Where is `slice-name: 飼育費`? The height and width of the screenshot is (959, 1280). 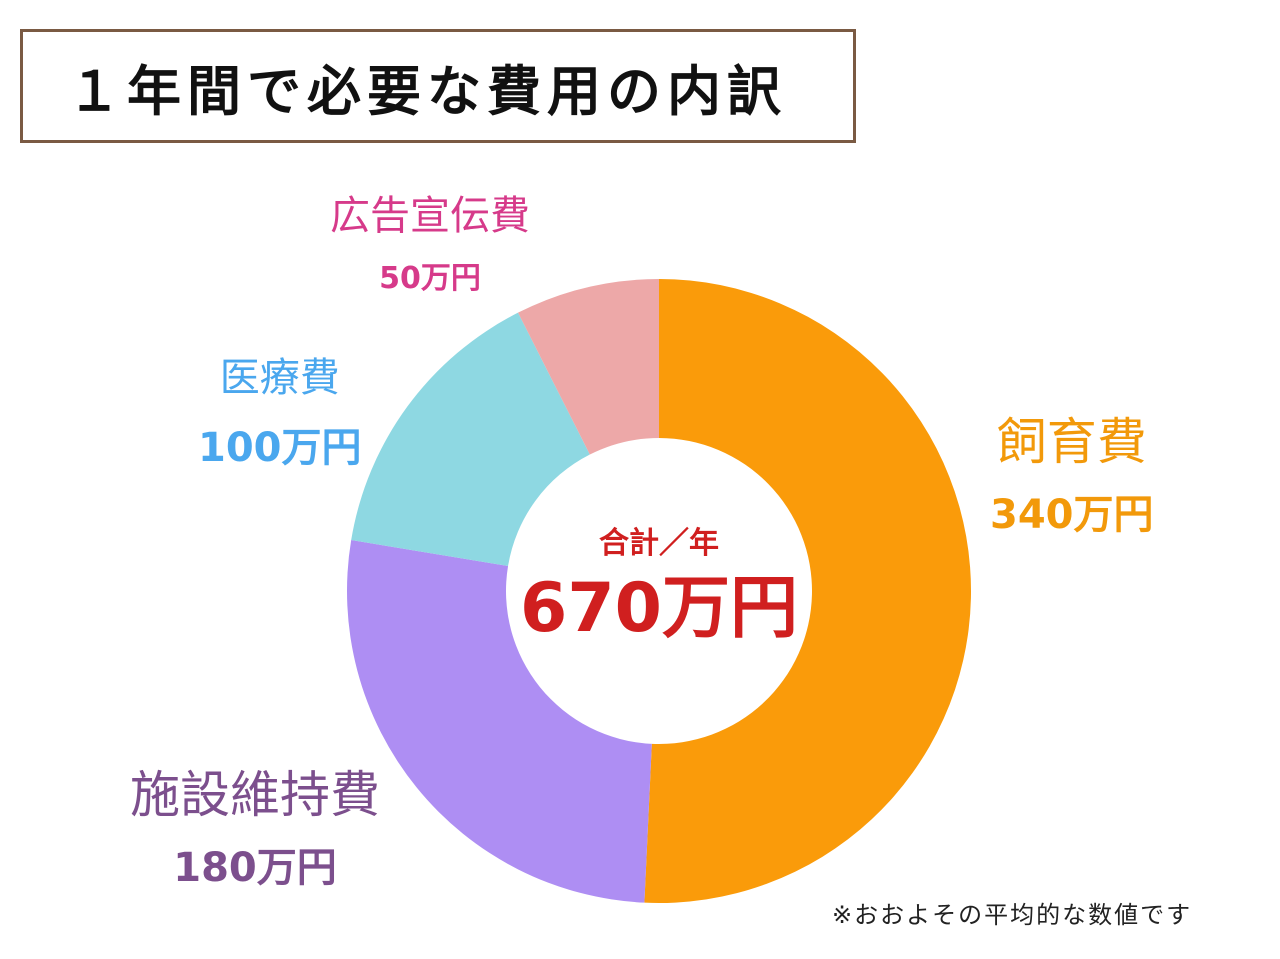 slice-name: 飼育費 is located at coordinates (1071, 442).